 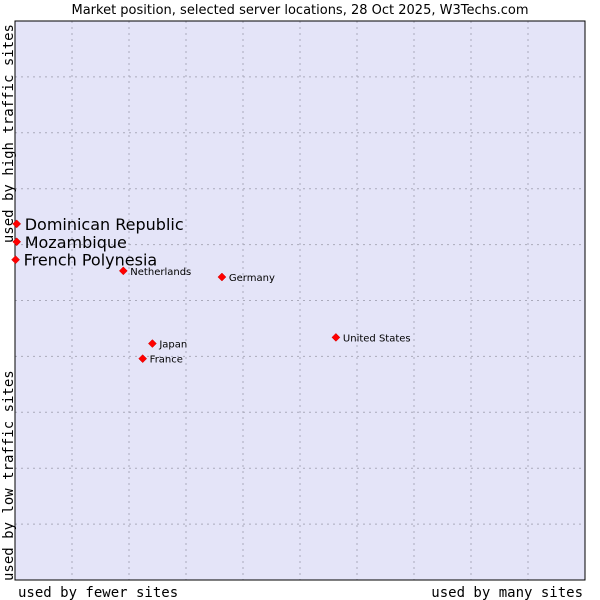 What do you see at coordinates (104, 224) in the screenshot?
I see `point-label: Dominican Republic` at bounding box center [104, 224].